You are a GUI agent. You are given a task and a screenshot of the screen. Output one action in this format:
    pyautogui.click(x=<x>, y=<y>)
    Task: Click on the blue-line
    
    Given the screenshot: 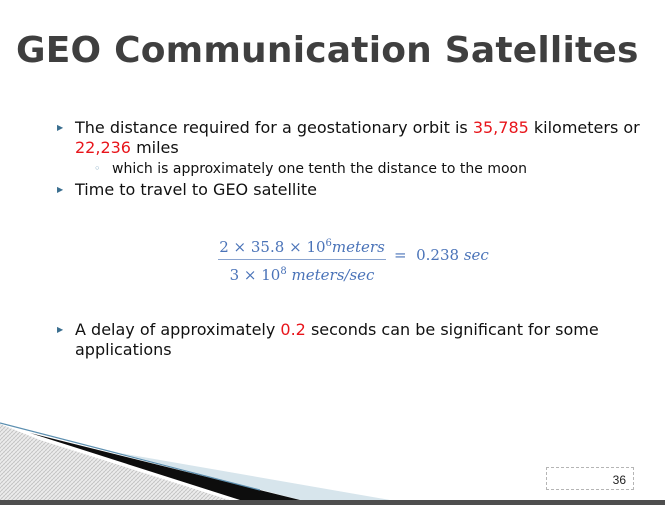 What is the action you would take?
    pyautogui.click(x=130, y=456)
    